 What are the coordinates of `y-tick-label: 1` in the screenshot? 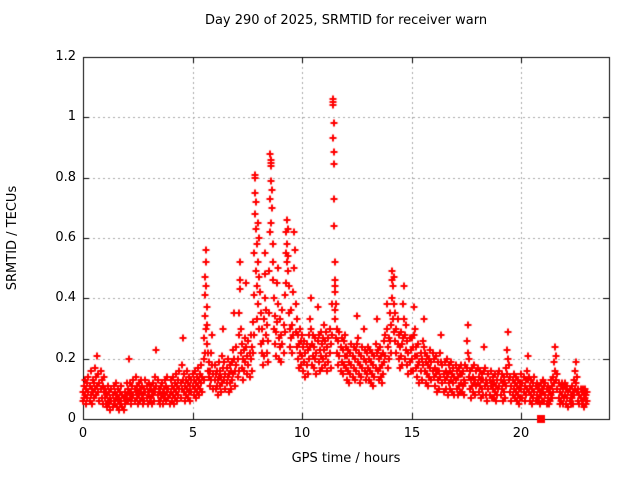 It's located at (71, 116).